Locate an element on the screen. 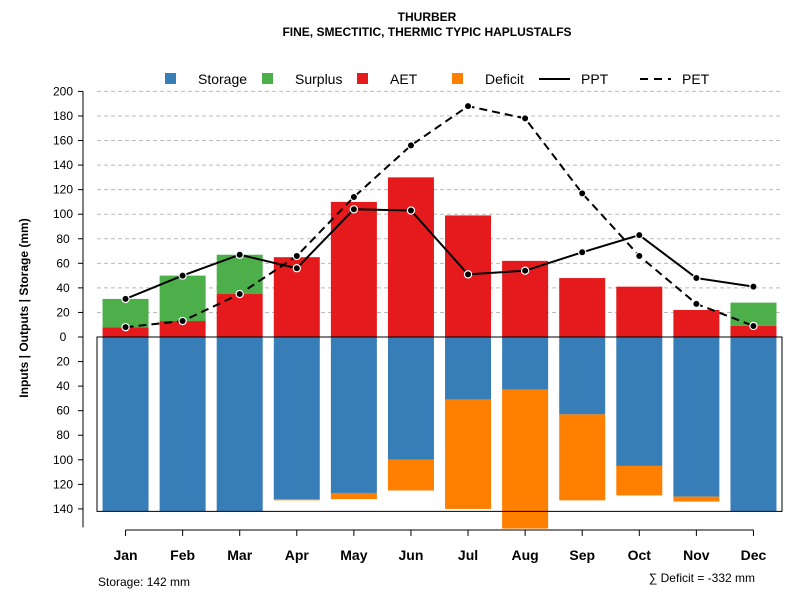 Image resolution: width=800 pixels, height=600 pixels. legend-swatch-deficit is located at coordinates (457, 78).